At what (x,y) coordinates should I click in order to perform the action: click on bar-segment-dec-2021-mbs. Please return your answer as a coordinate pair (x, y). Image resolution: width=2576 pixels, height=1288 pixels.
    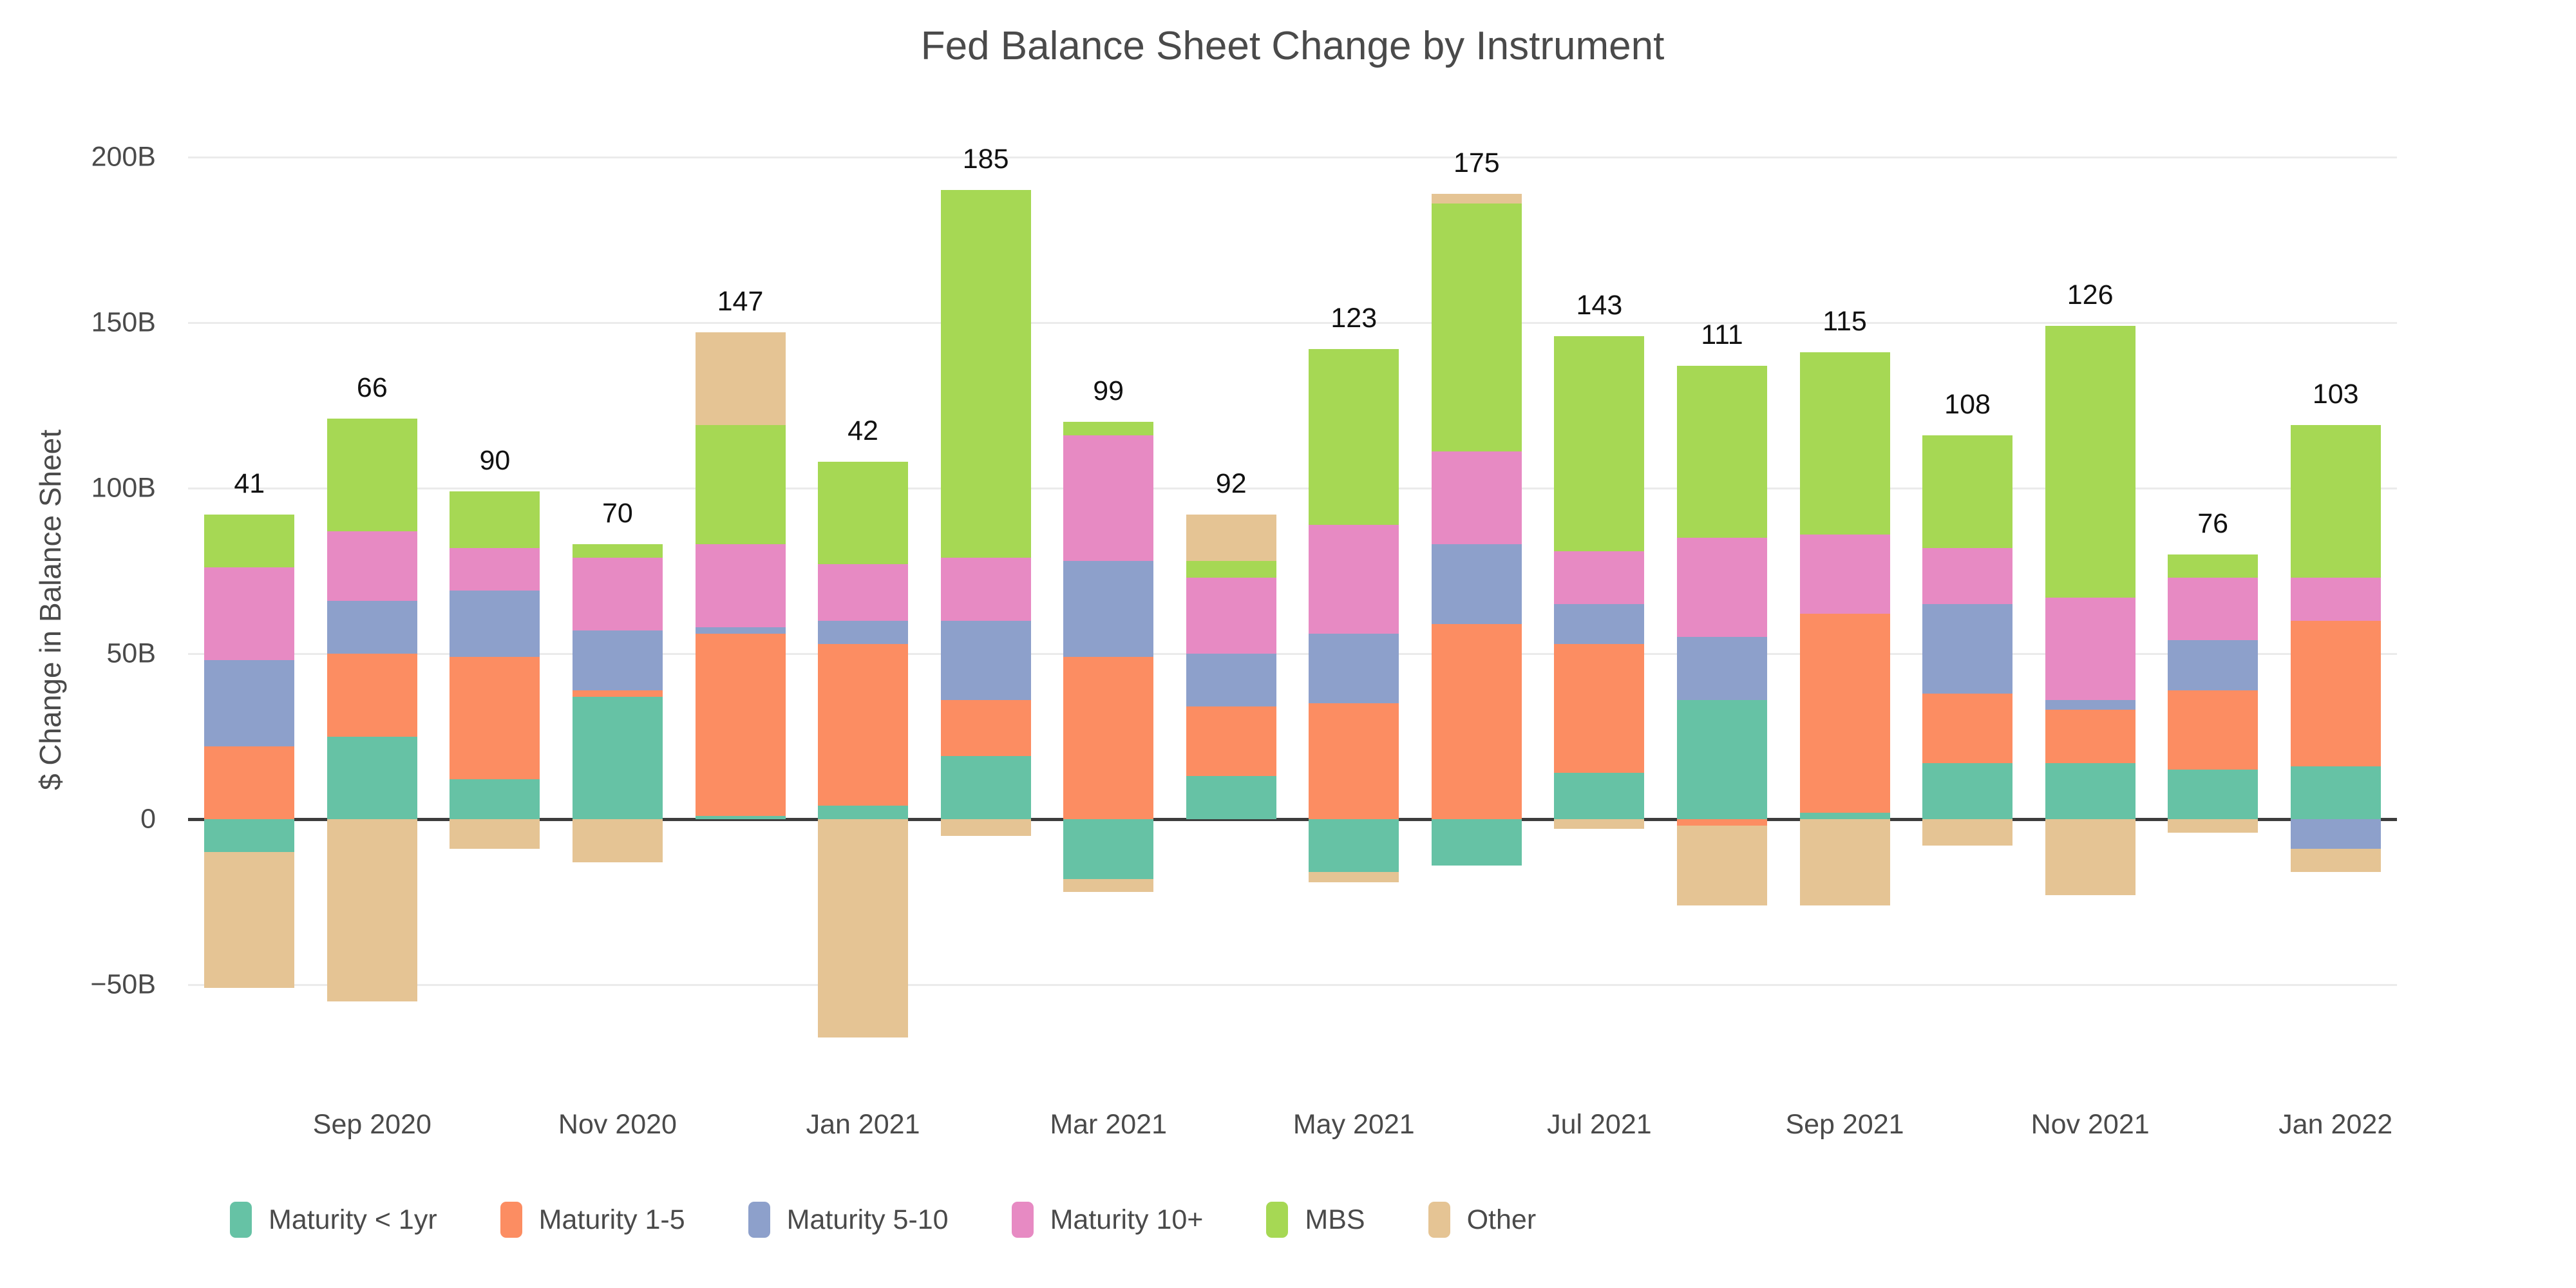
    Looking at the image, I should click on (2213, 566).